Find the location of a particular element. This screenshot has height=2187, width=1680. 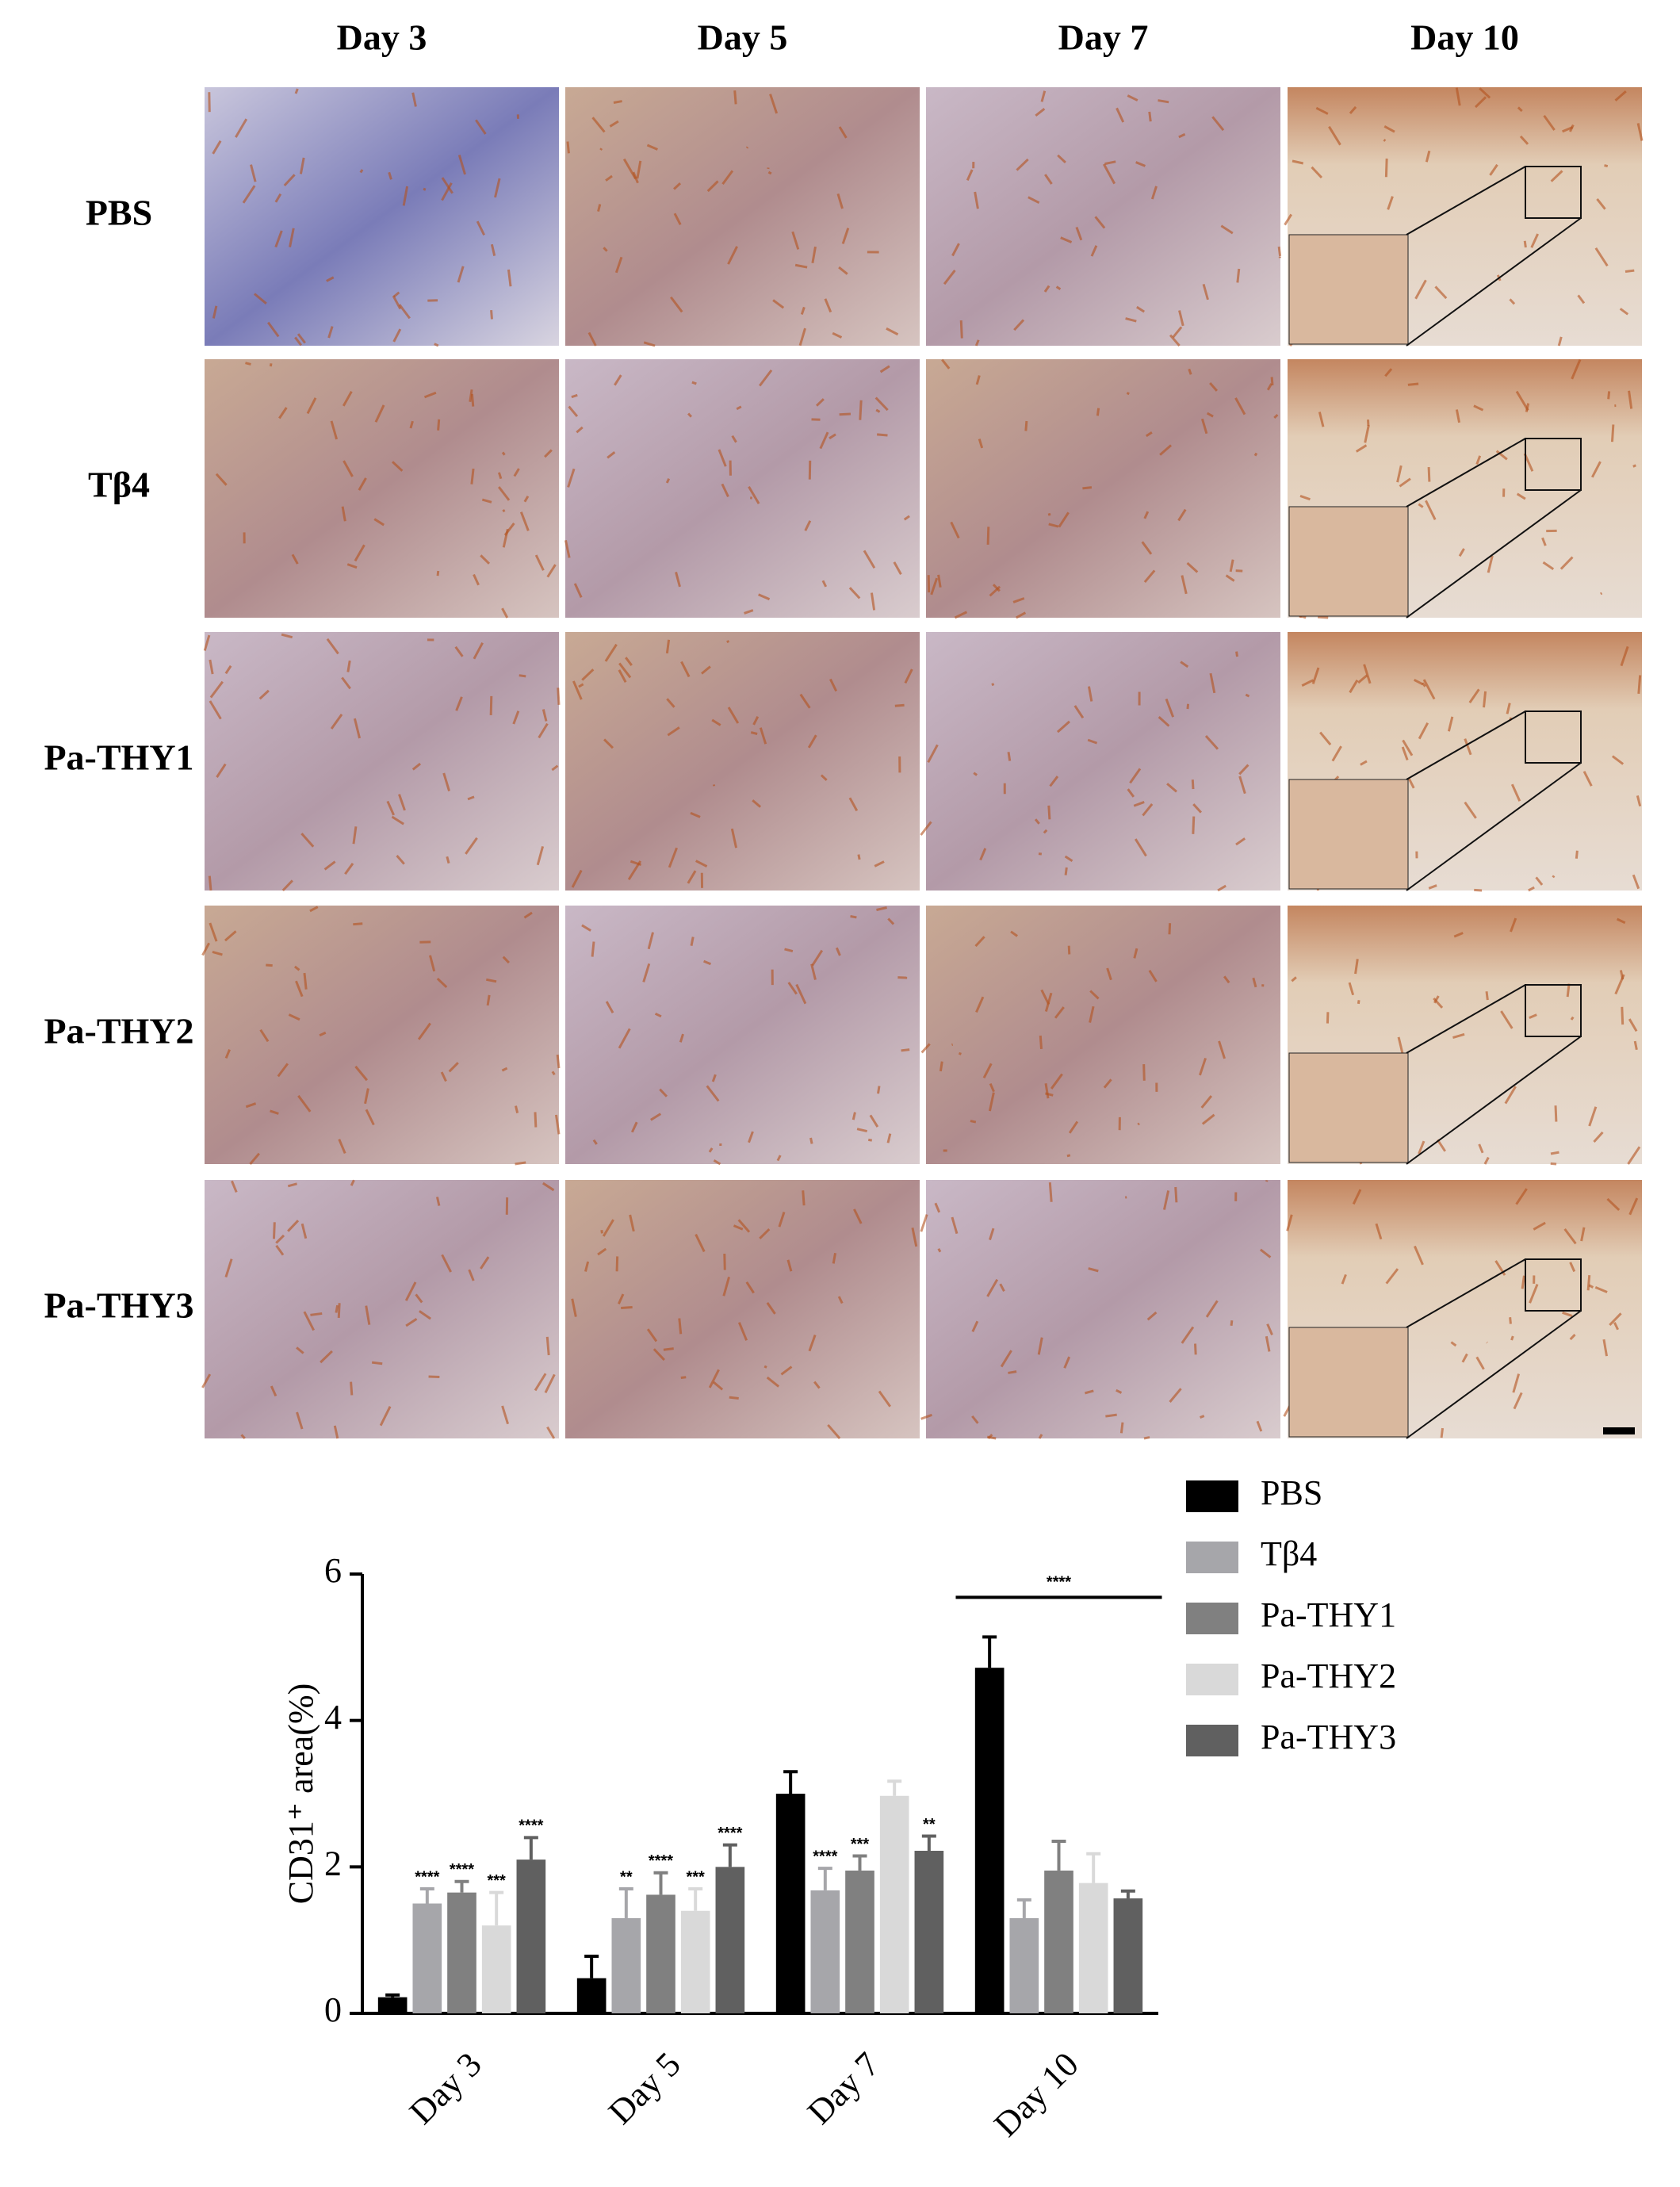

inset is located at coordinates (1348, 561).